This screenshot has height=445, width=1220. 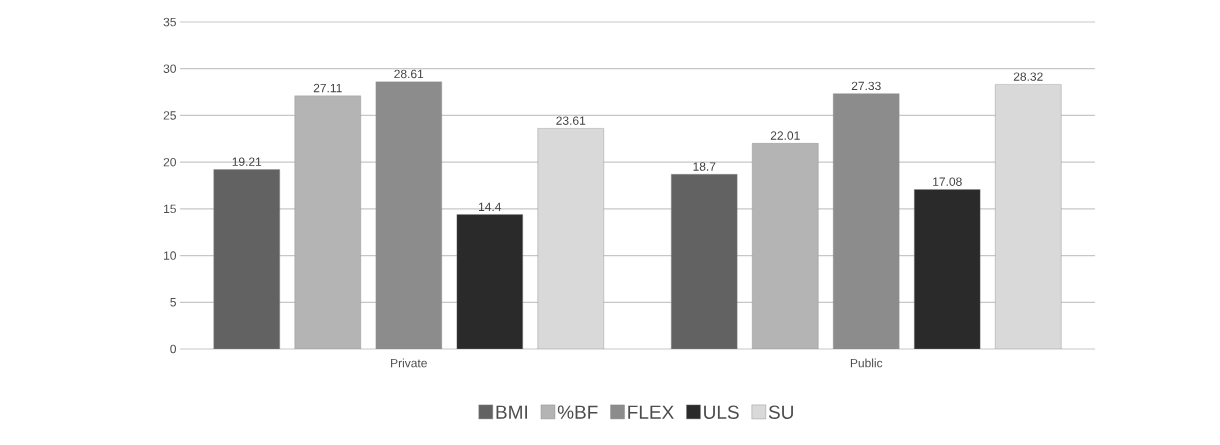 I want to click on x-tick-label: Public, so click(x=866, y=363).